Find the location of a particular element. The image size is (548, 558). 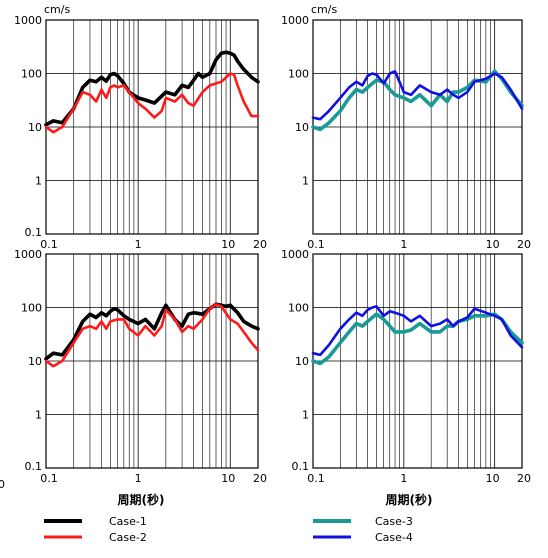

panel-2-vgrid is located at coordinates (417, 127).